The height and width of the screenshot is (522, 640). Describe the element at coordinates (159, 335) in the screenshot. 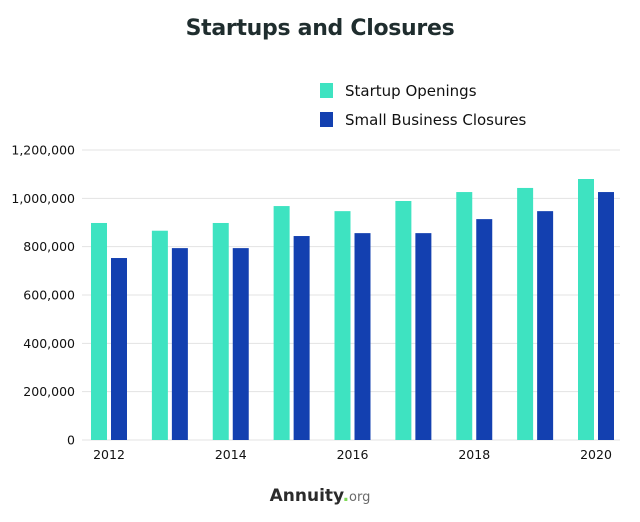

I see `bar-startup-openings-2013` at that location.